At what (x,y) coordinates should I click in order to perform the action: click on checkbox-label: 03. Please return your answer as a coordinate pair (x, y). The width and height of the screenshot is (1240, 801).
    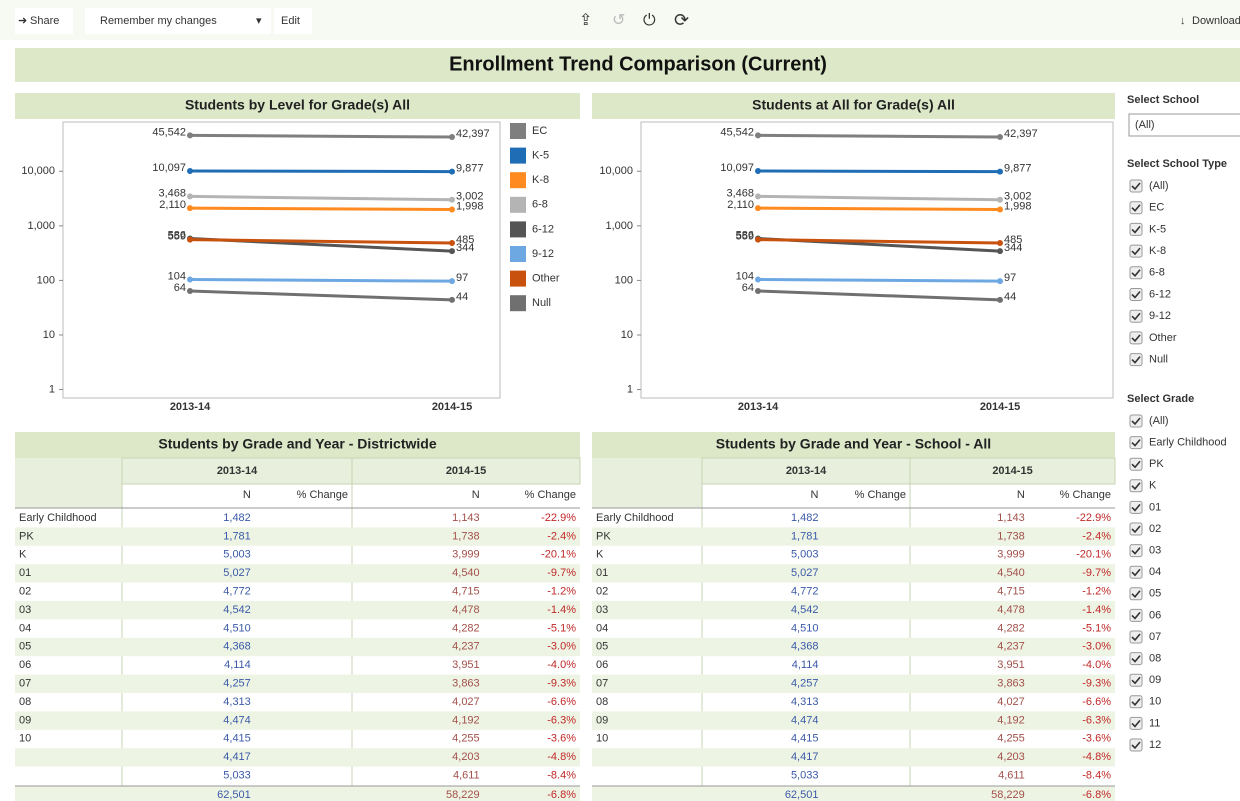
    Looking at the image, I should click on (1155, 551).